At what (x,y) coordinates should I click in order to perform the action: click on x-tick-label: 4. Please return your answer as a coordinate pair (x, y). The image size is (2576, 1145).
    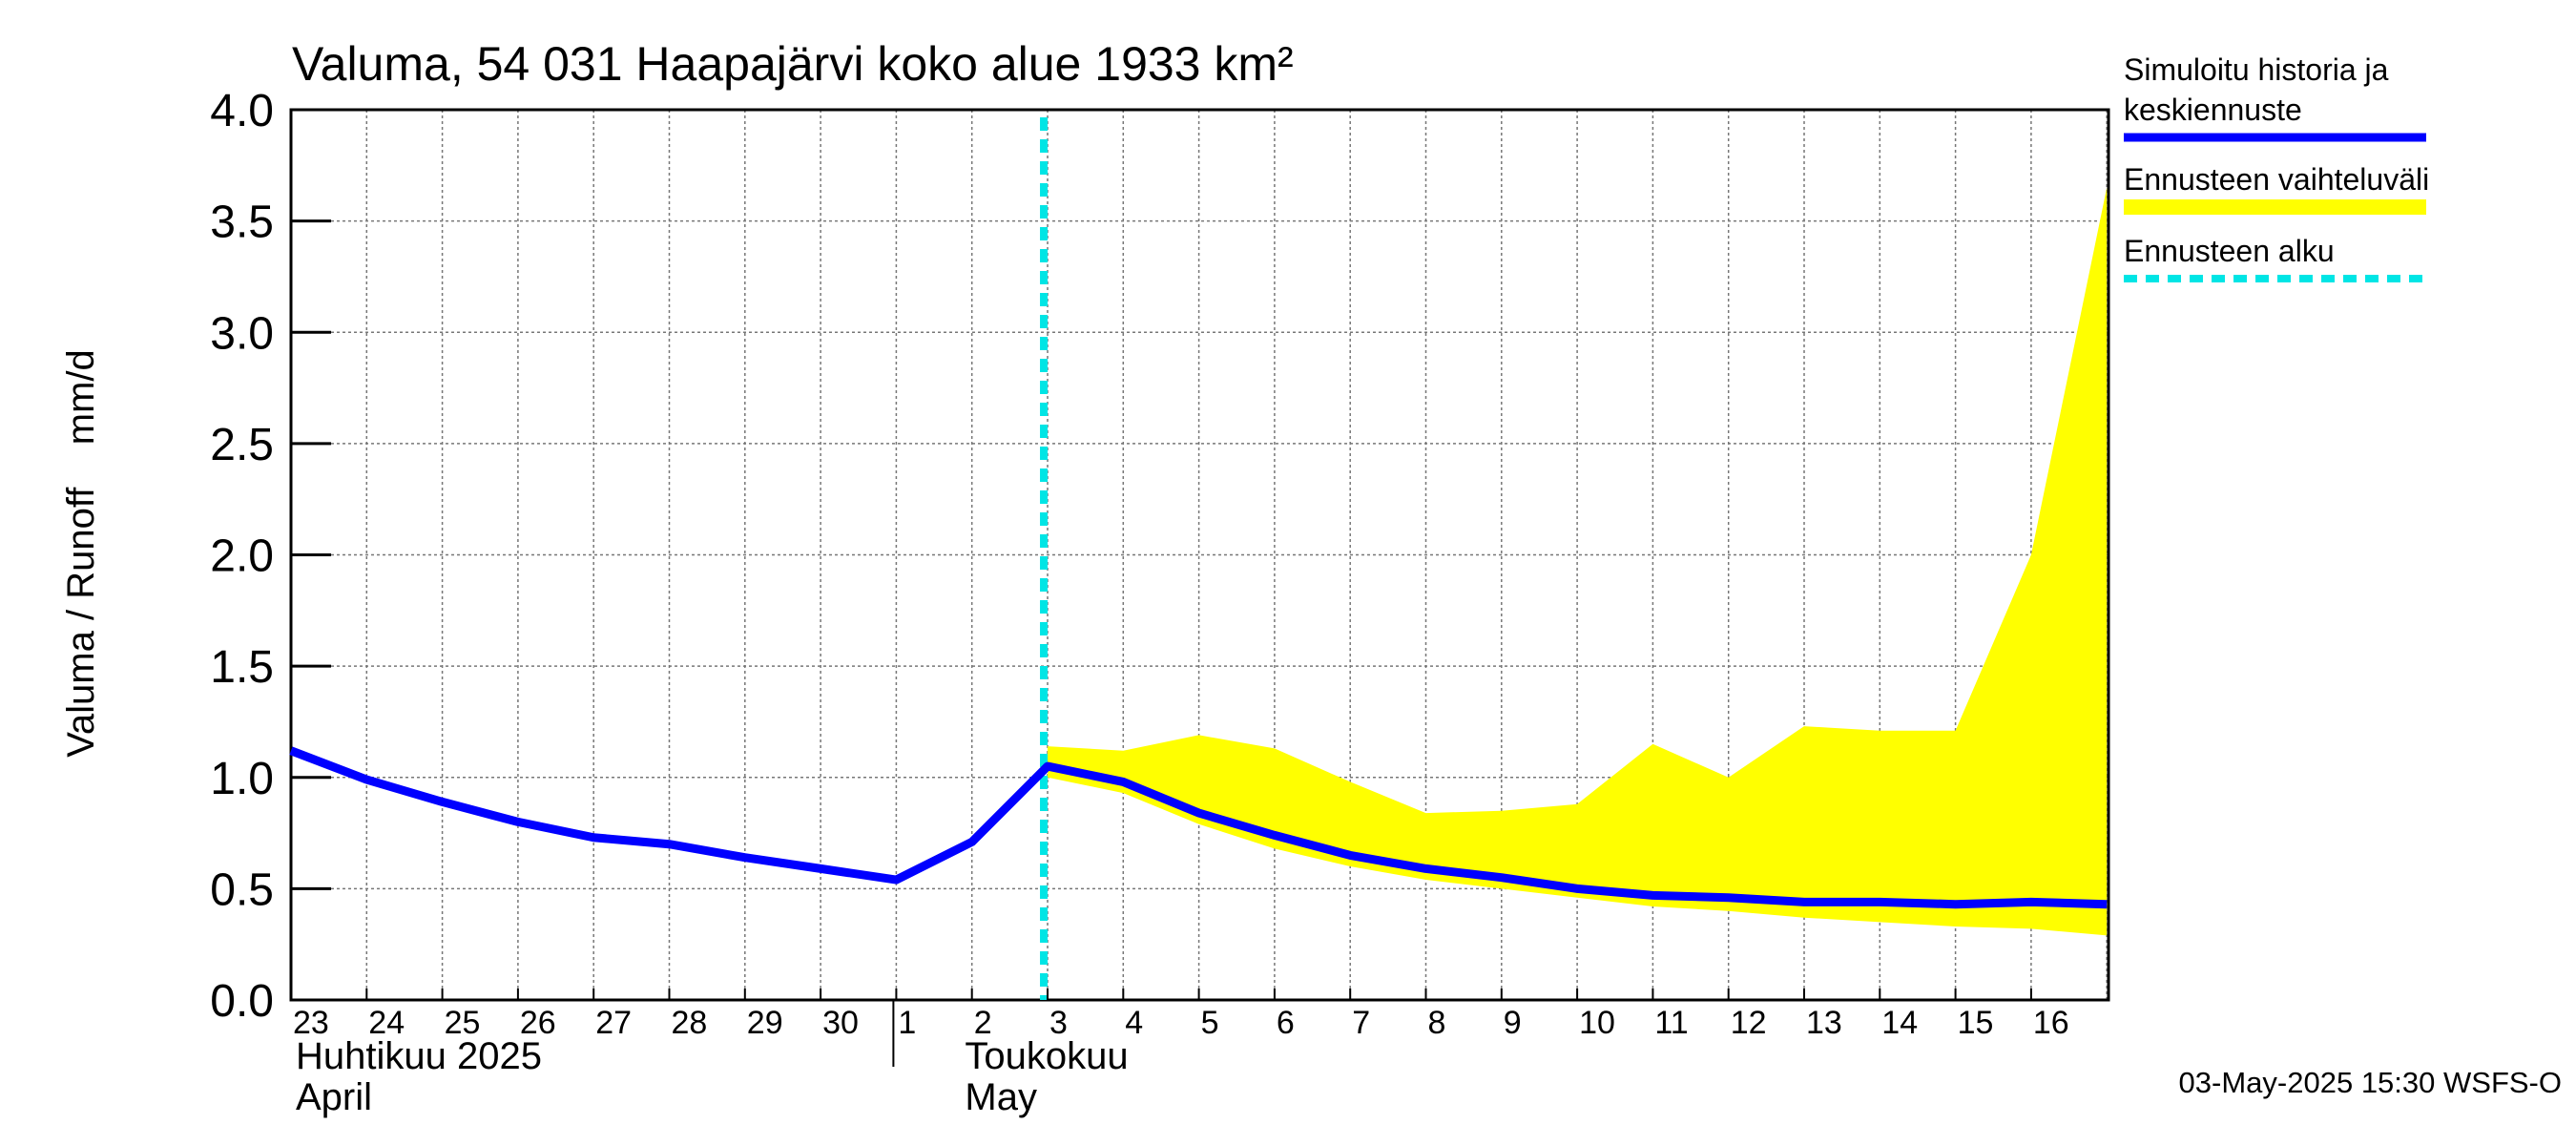
    Looking at the image, I should click on (1134, 1023).